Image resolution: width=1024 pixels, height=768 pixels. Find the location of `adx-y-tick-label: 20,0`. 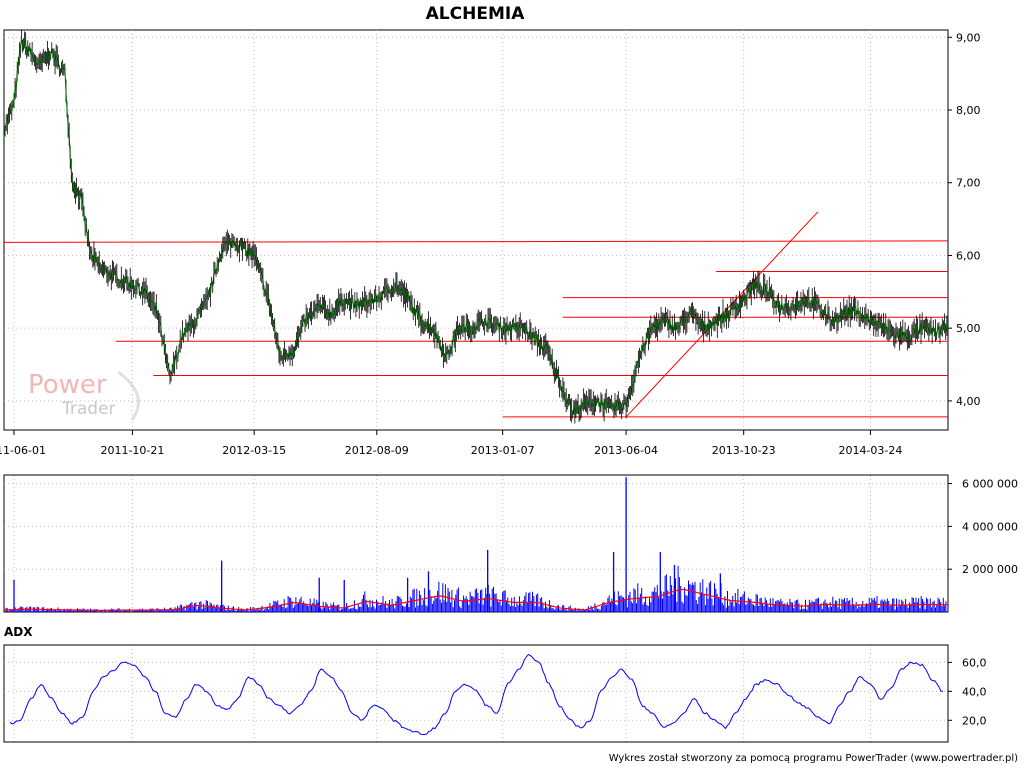

adx-y-tick-label: 20,0 is located at coordinates (974, 720).